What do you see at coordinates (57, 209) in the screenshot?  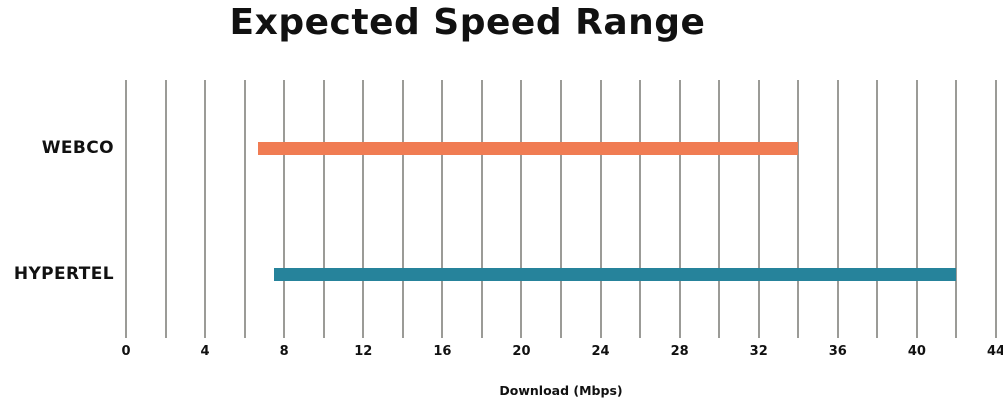 I see `category-axis: WEBCO HYPERTEL` at bounding box center [57, 209].